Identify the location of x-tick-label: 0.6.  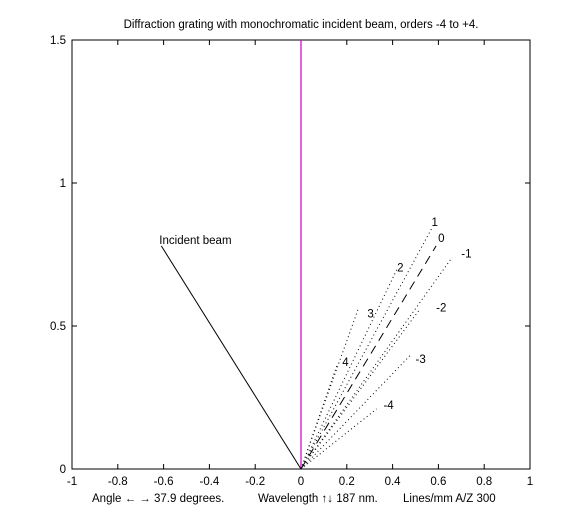
(438, 482).